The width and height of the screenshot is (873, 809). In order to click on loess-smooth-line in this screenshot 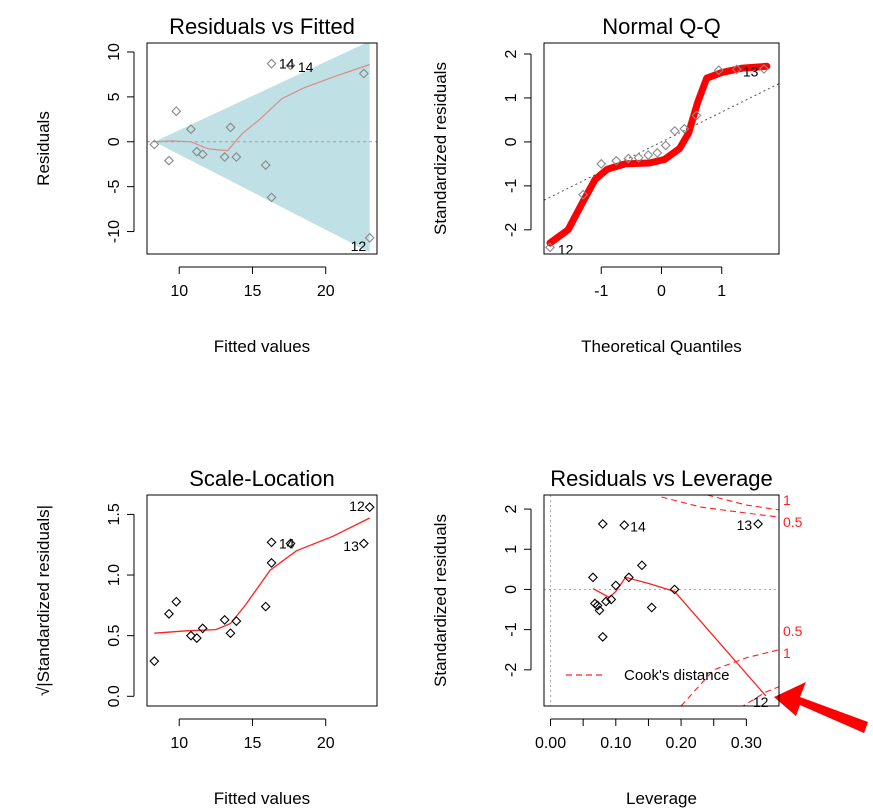, I will do `click(262, 575)`.